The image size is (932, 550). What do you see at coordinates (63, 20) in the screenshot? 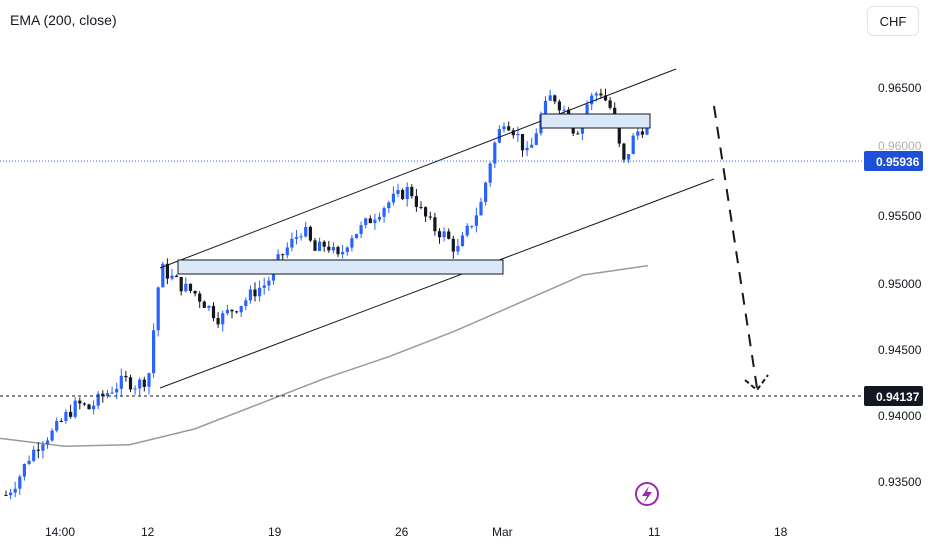
I see `indicator-legend: EMA (200, close)` at bounding box center [63, 20].